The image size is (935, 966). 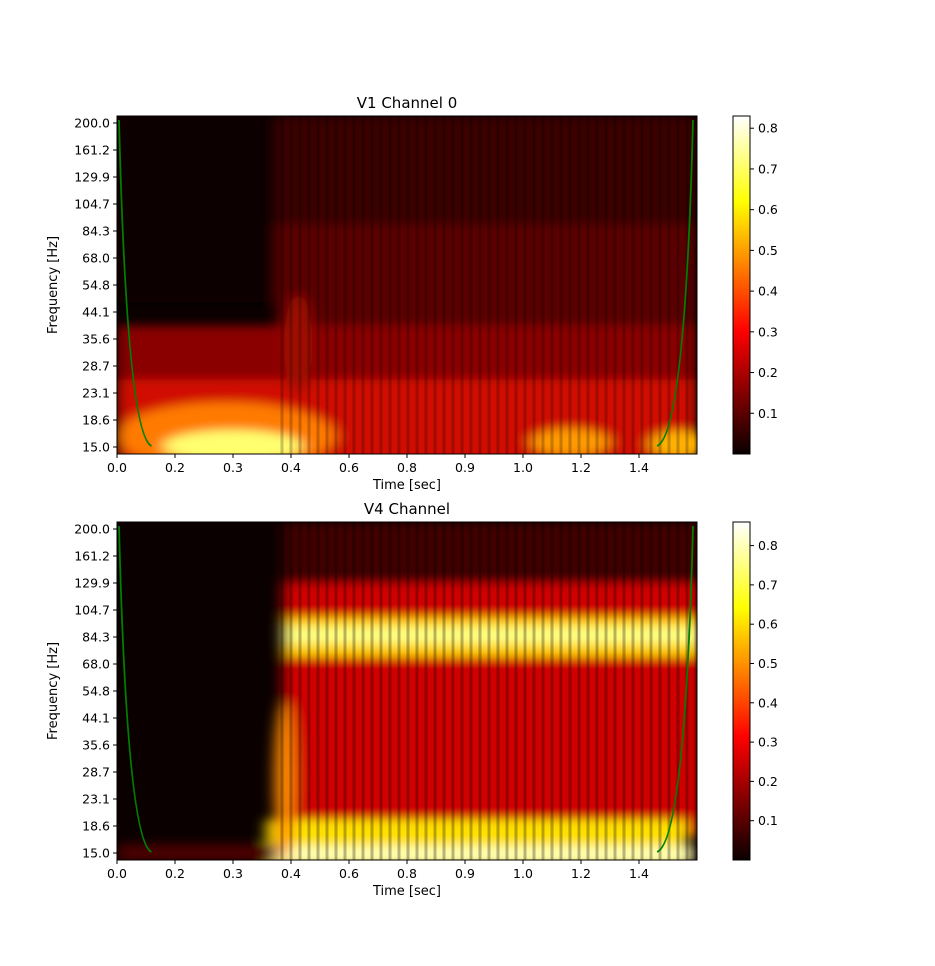 I want to click on chart-title: V4 Channel, so click(x=407, y=509).